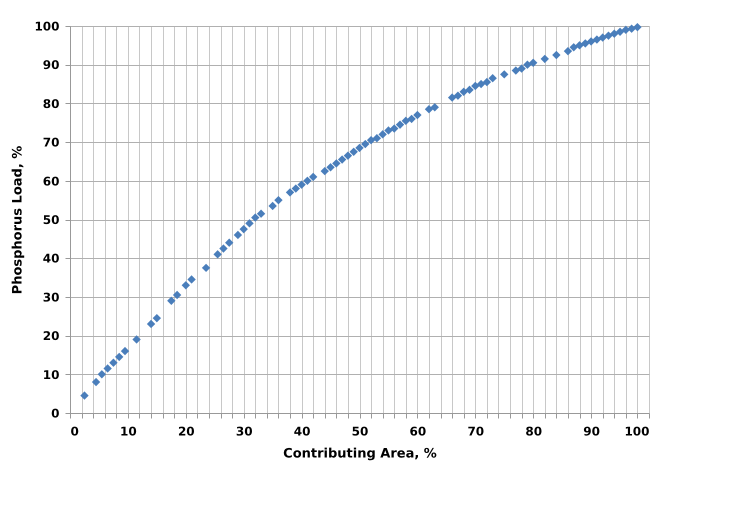 This screenshot has height=518, width=733. I want to click on x-tick-label: 60, so click(418, 431).